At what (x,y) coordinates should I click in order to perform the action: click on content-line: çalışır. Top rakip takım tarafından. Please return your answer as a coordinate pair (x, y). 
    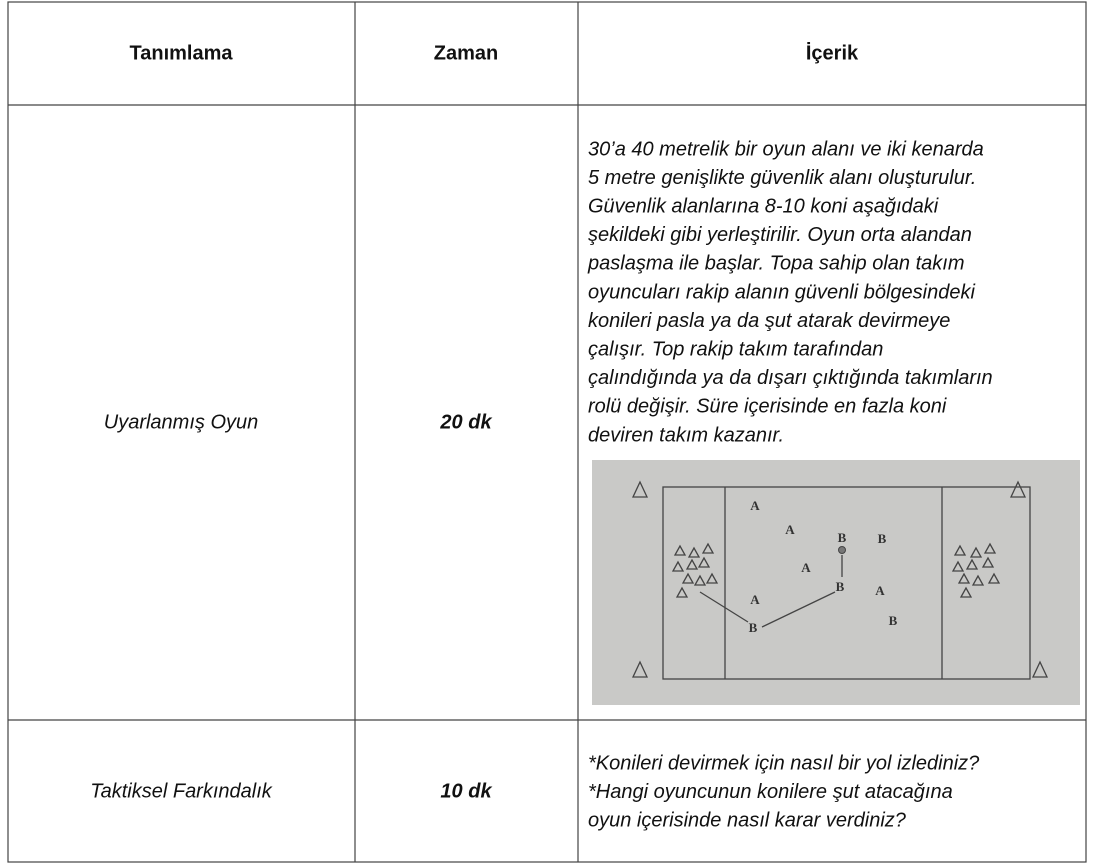
    Looking at the image, I should click on (735, 349).